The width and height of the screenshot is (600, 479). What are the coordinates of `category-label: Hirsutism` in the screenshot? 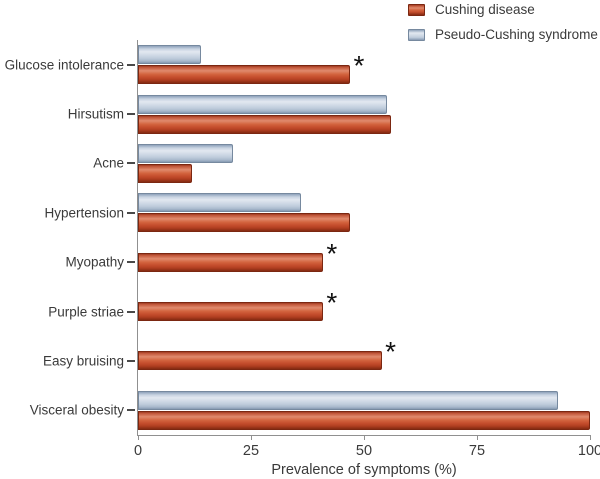 It's located at (95, 114).